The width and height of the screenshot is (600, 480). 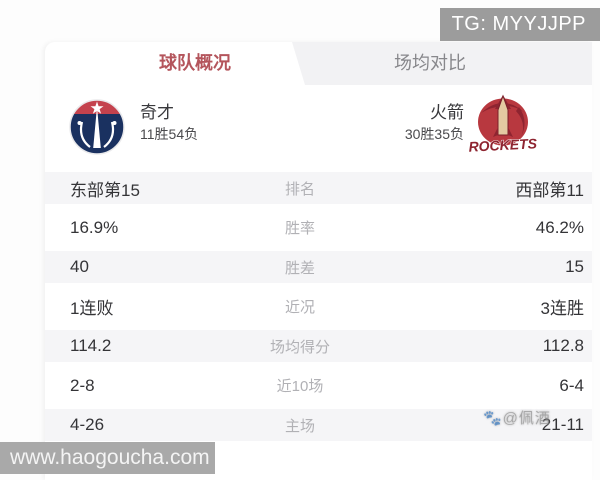 I want to click on tab-per-game-comparison: 场均对比, so click(x=430, y=63).